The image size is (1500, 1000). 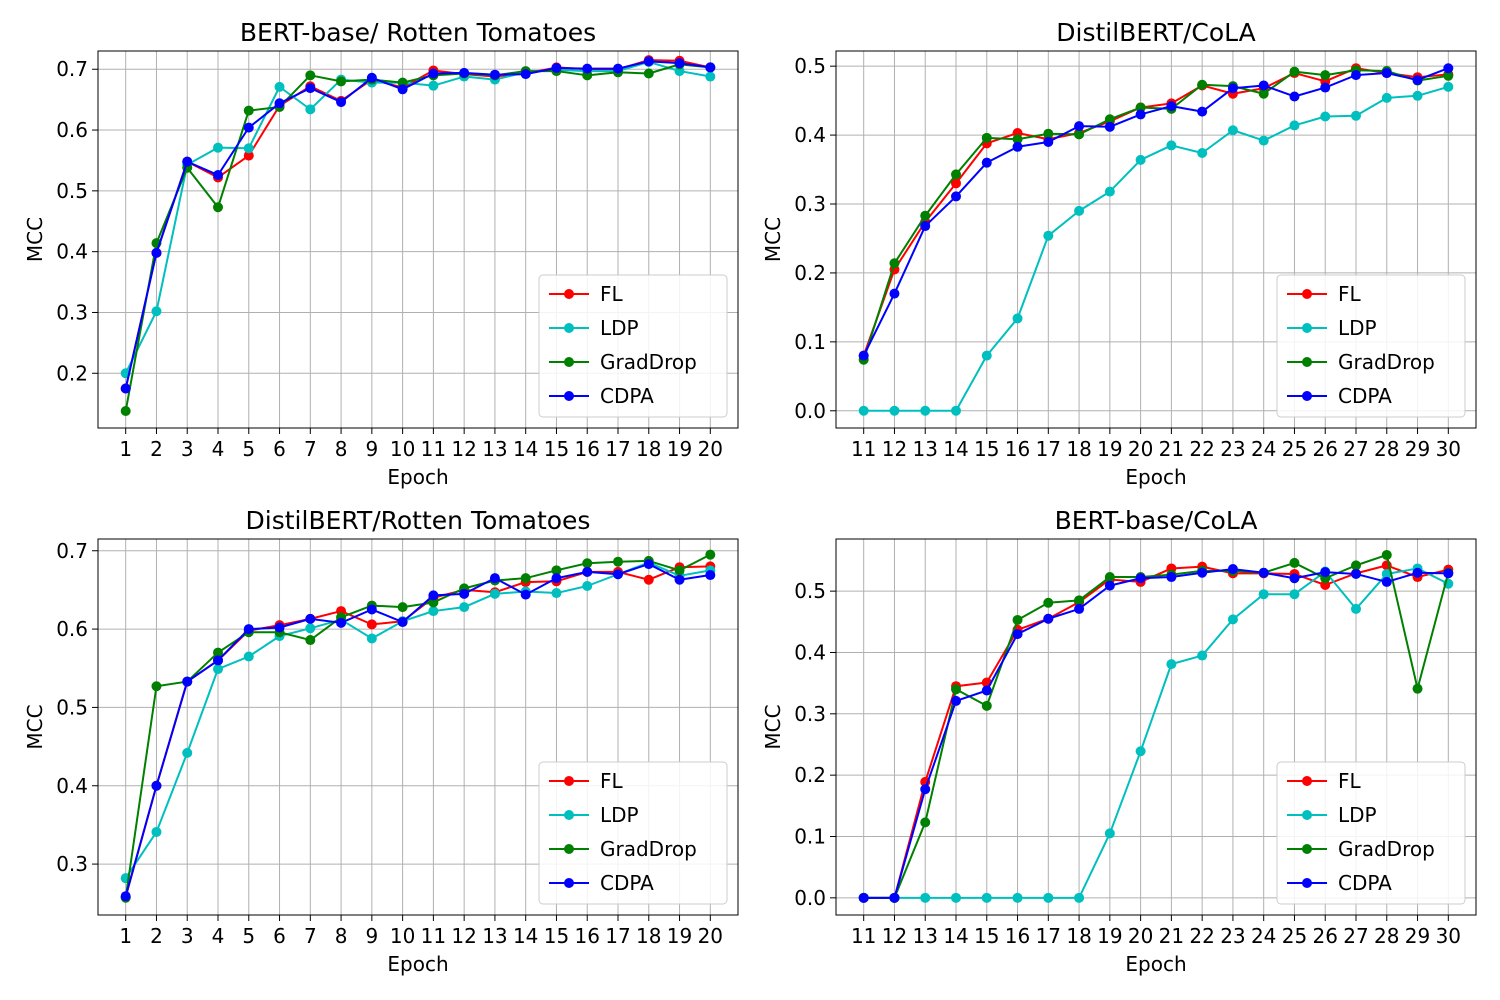 What do you see at coordinates (418, 520) in the screenshot?
I see `chart-title: DistilBERT/Rotten Tomatoes` at bounding box center [418, 520].